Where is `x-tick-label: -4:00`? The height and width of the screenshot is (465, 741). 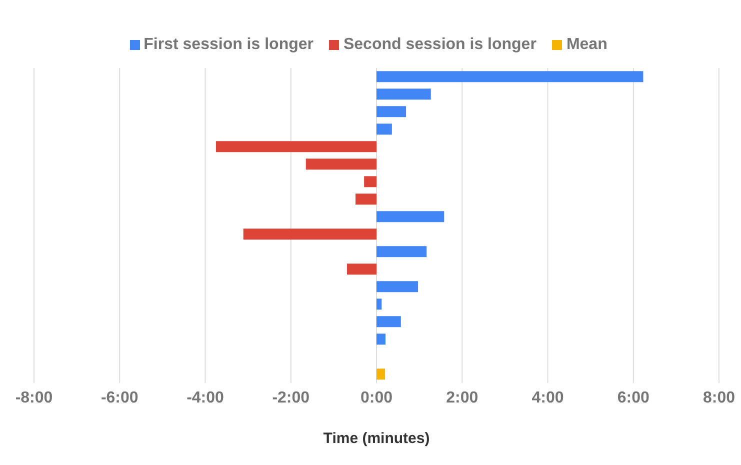
x-tick-label: -4:00 is located at coordinates (205, 397).